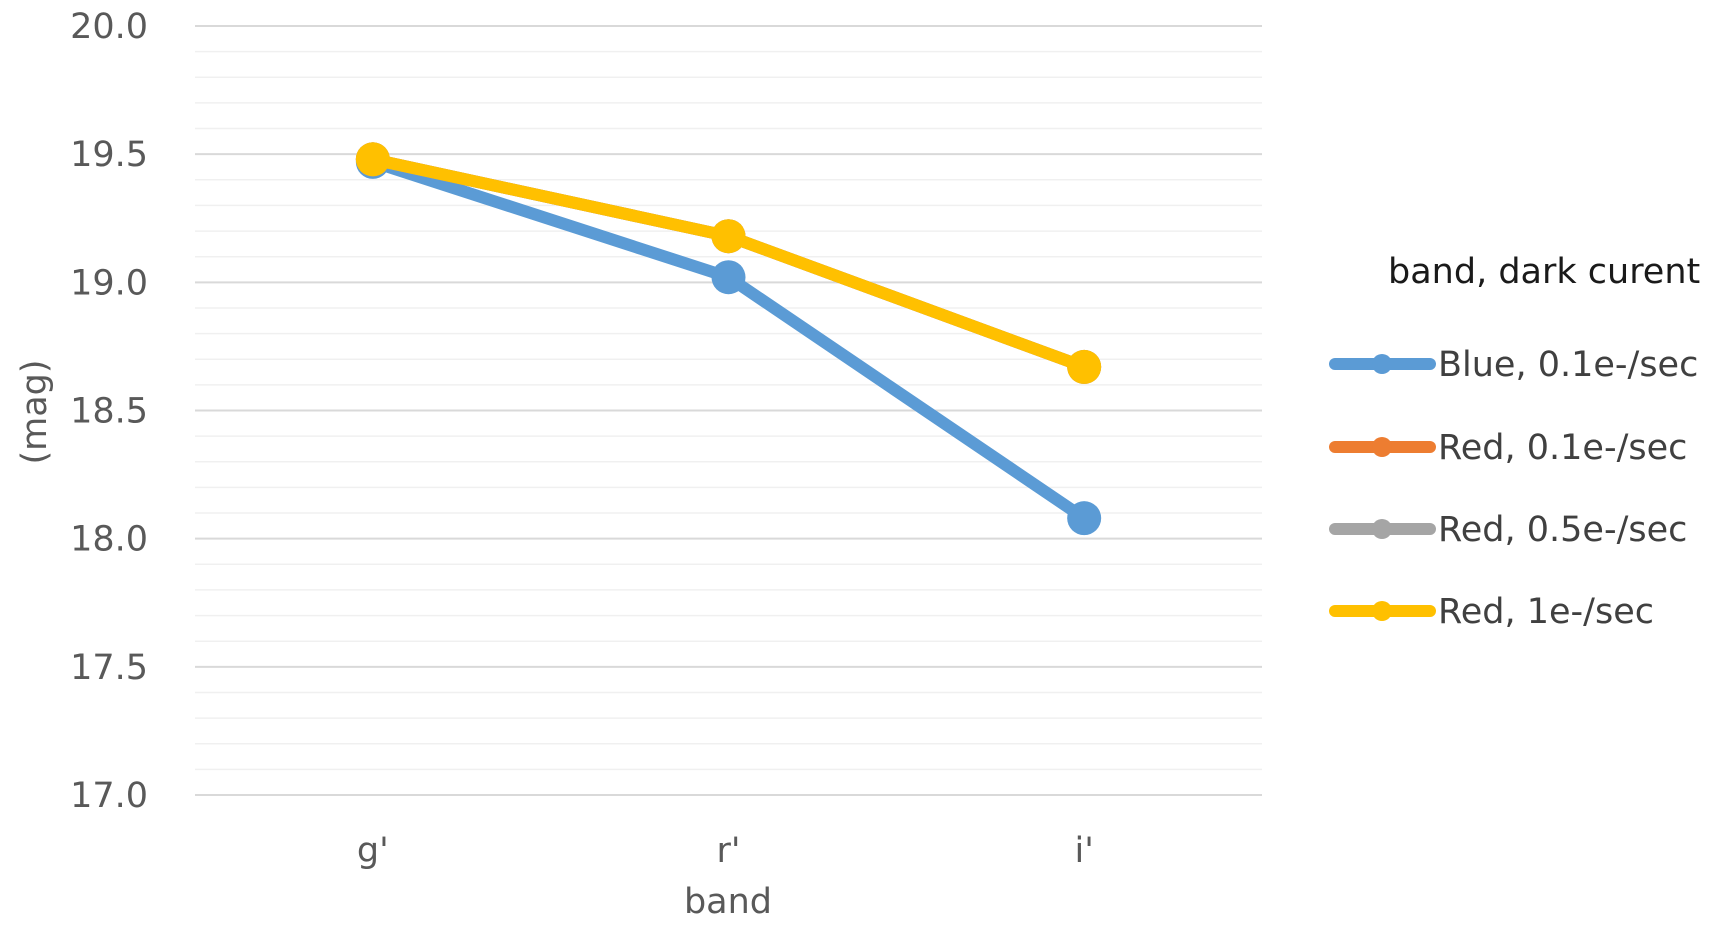 The height and width of the screenshot is (933, 1712). I want to click on y-tick-label: 18.0, so click(109, 540).